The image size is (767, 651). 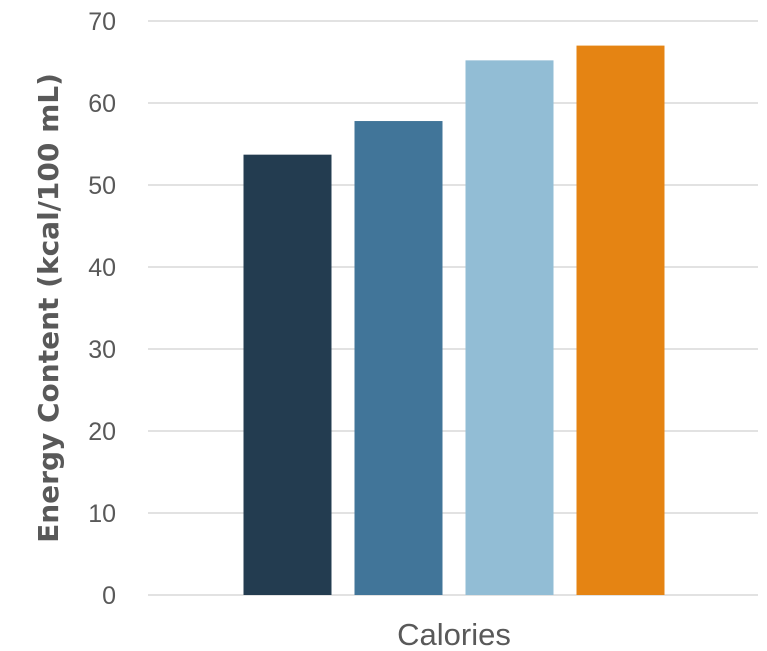 I want to click on y-tick-label: 60, so click(x=102, y=104).